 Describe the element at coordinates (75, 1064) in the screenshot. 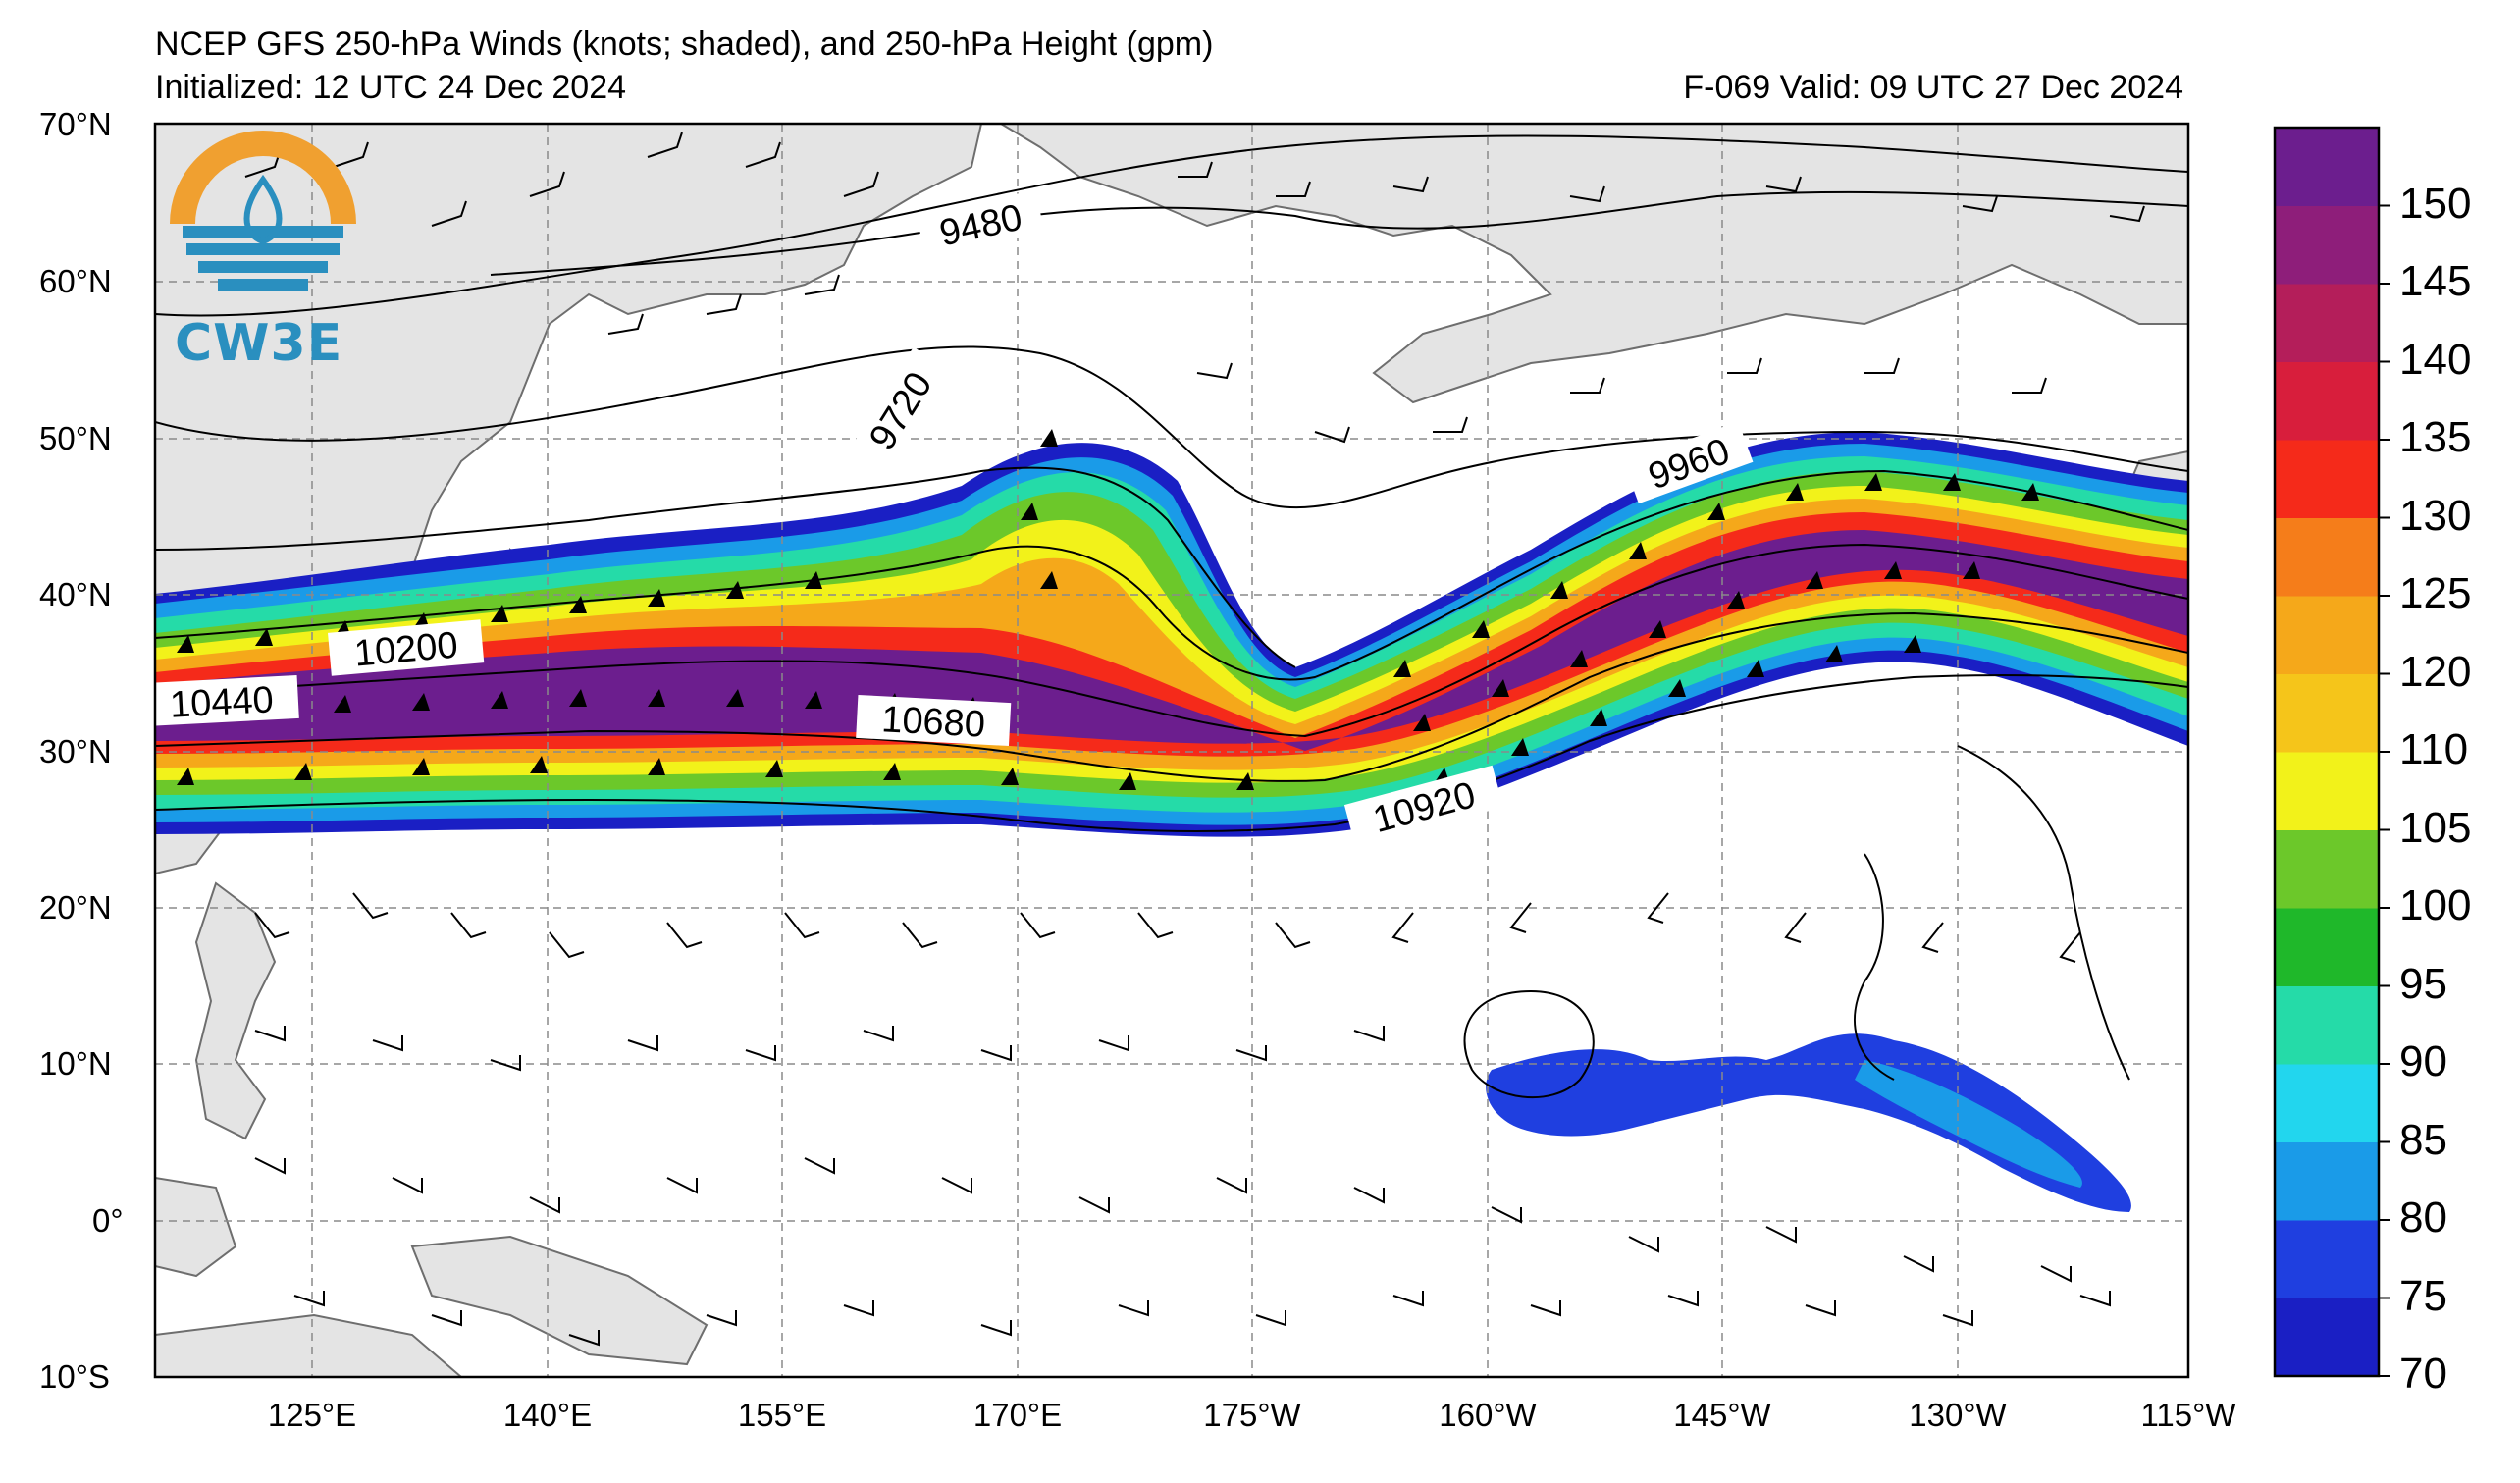

I see `lat-label-10n: 10°N` at that location.